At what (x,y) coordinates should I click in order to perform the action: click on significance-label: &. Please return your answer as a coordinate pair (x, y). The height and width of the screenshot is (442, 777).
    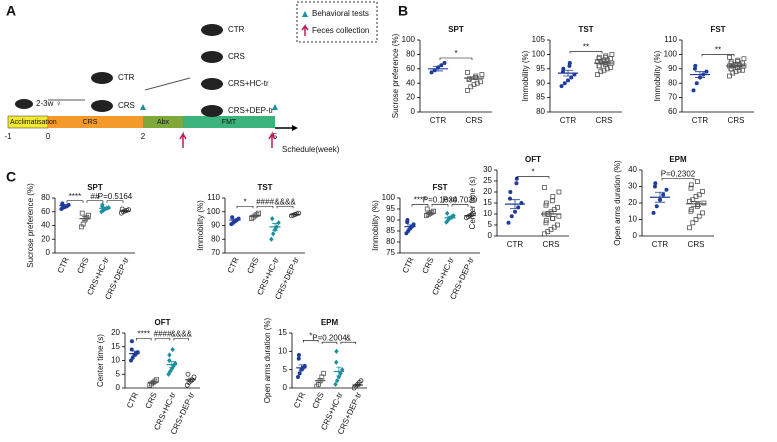
    Looking at the image, I should click on (349, 337).